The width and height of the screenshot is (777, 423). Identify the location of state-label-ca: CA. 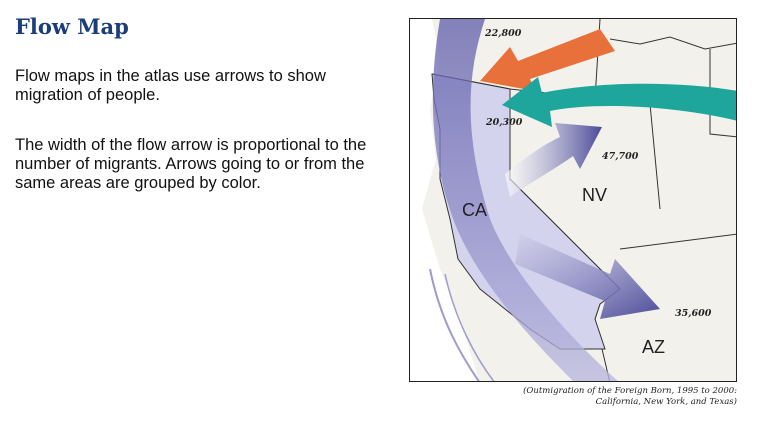
(474, 210).